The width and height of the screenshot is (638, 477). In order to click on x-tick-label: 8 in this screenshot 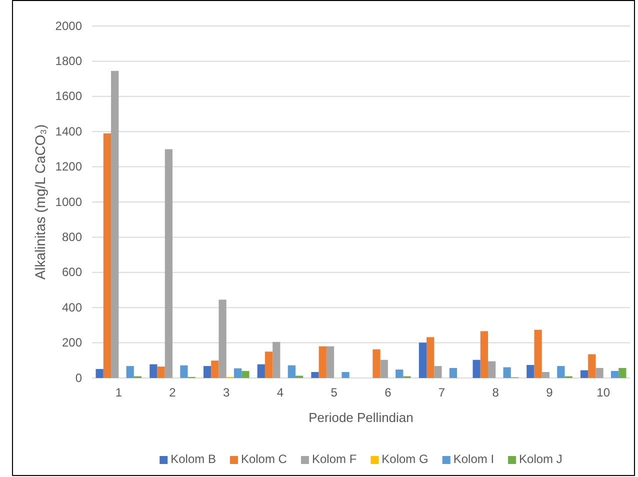, I will do `click(496, 393)`.